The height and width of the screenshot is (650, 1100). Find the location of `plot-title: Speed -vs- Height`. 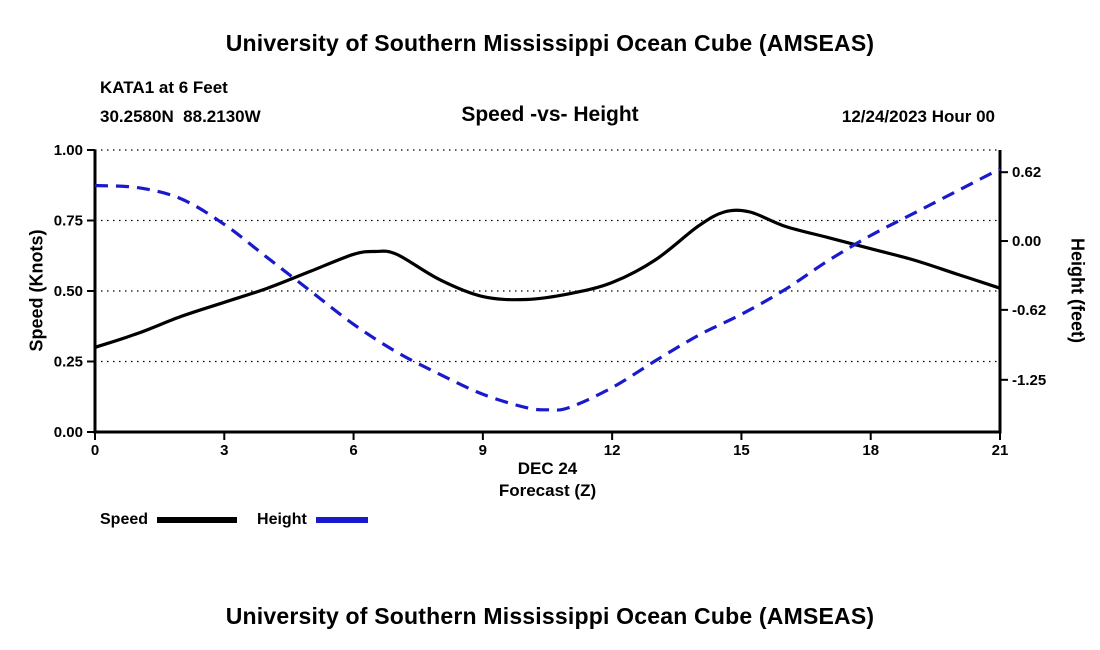

plot-title: Speed -vs- Height is located at coordinates (550, 114).